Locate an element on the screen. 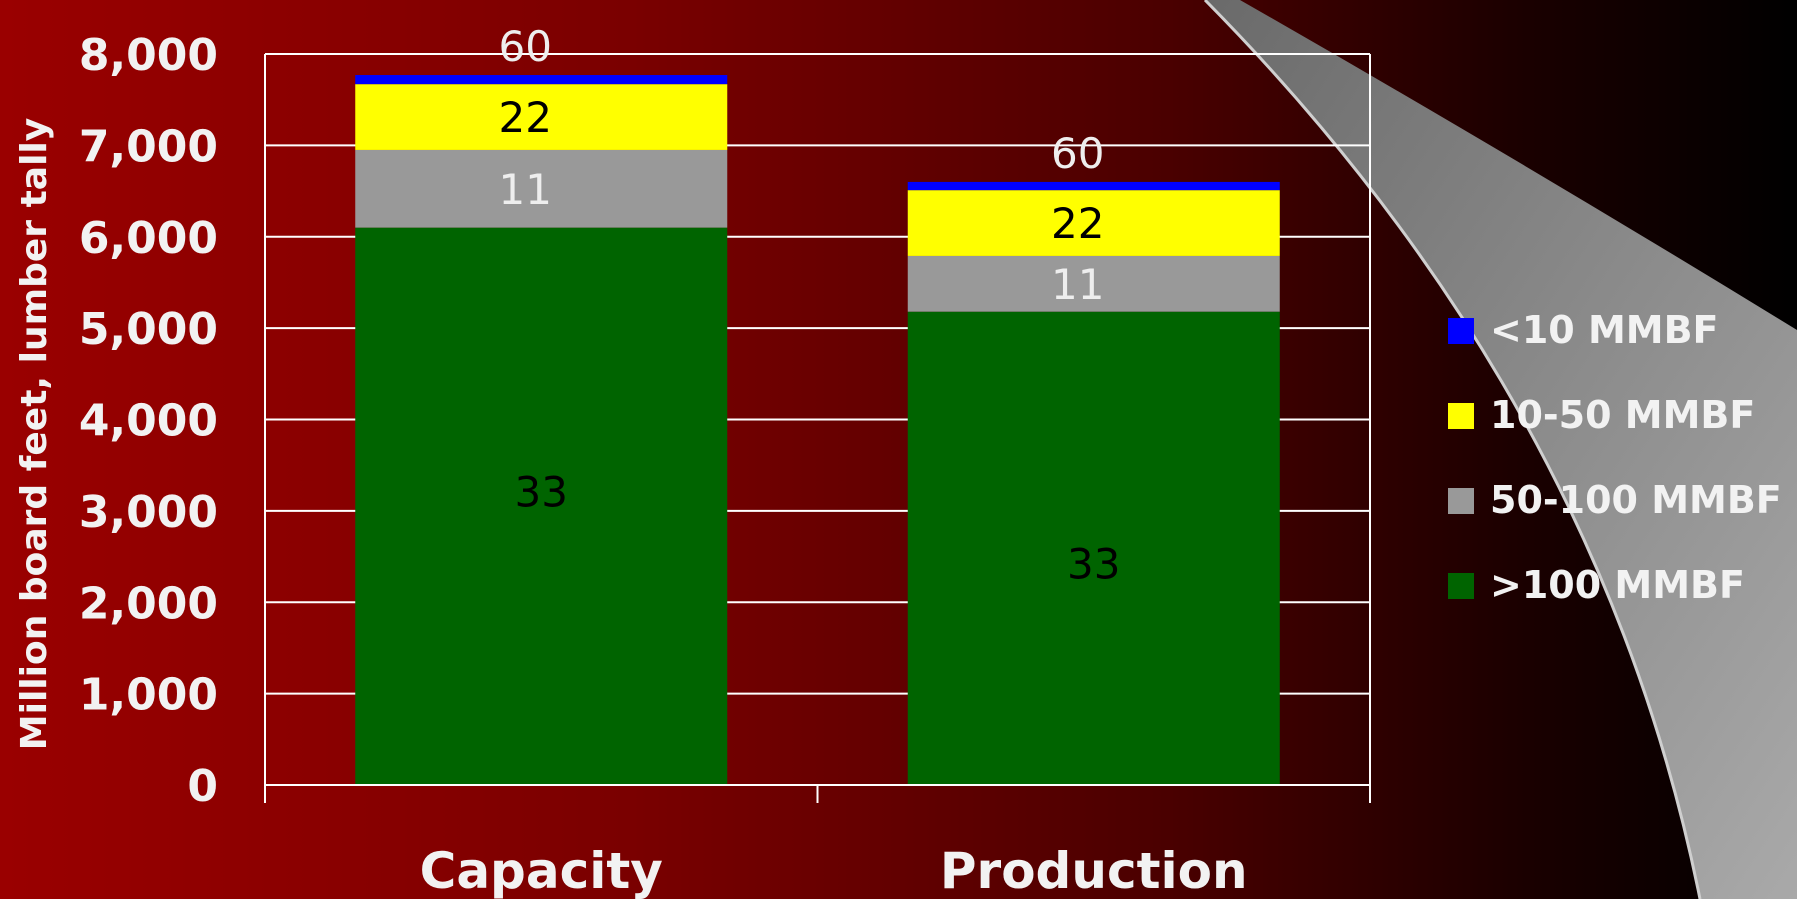 This screenshot has height=899, width=1797. legend-label: 10-50 MMBF is located at coordinates (1622, 415).